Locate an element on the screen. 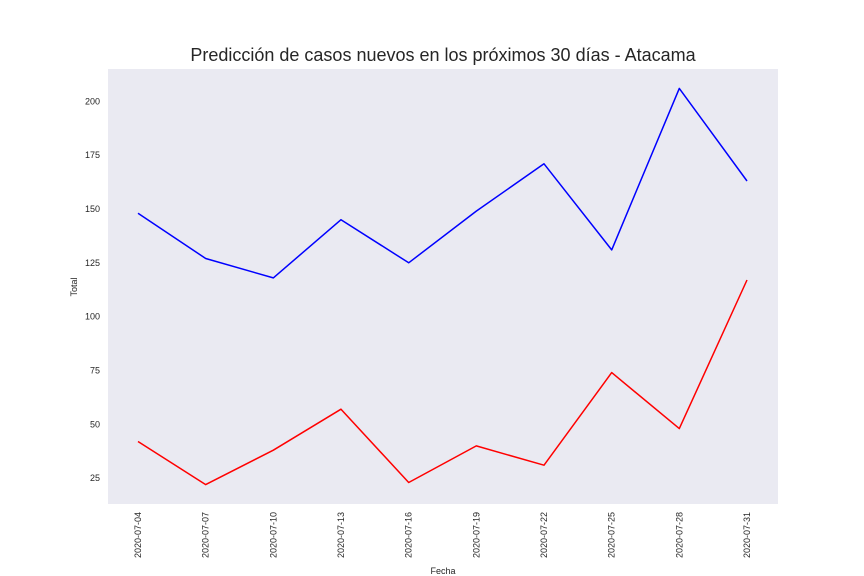 The height and width of the screenshot is (576, 864). y-tick-label: 100 is located at coordinates (92, 317).